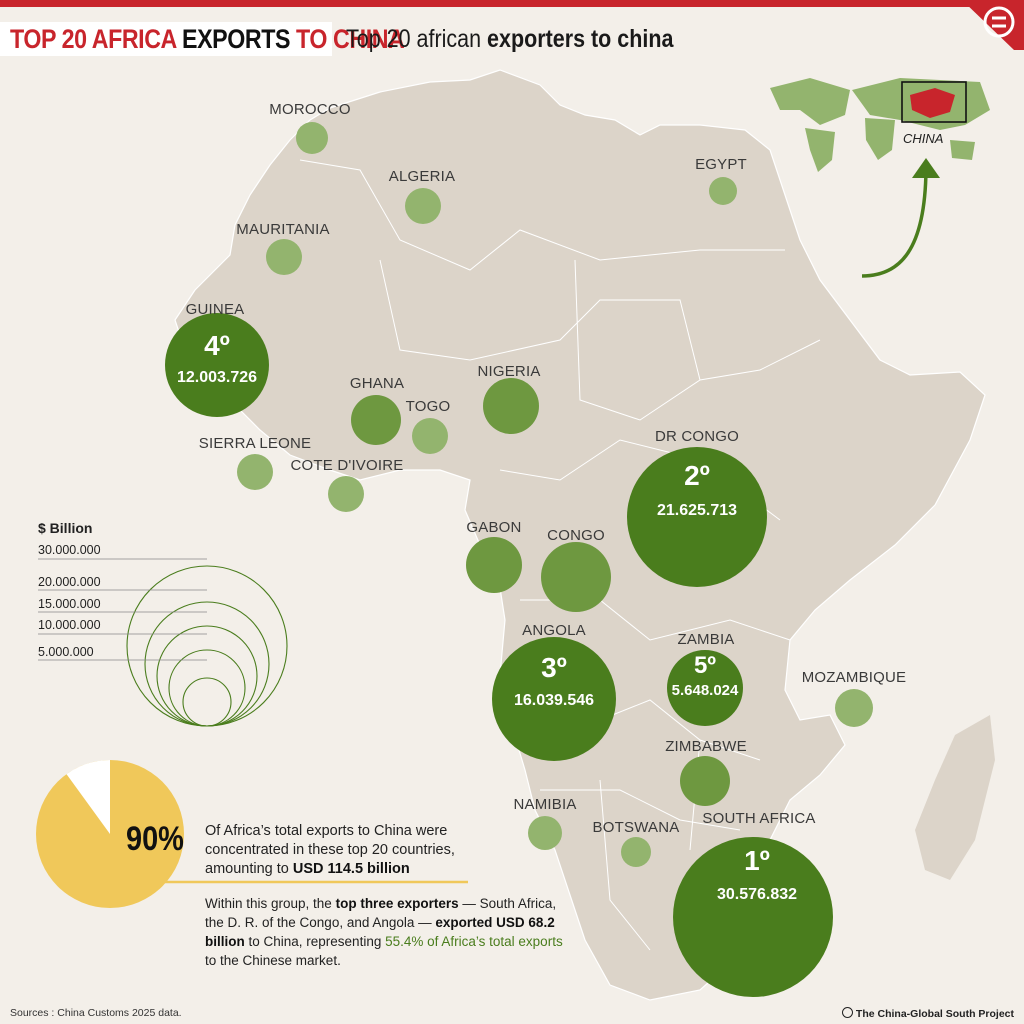 The image size is (1024, 1024). What do you see at coordinates (705, 781) in the screenshot?
I see `bubble-zimbabwe` at bounding box center [705, 781].